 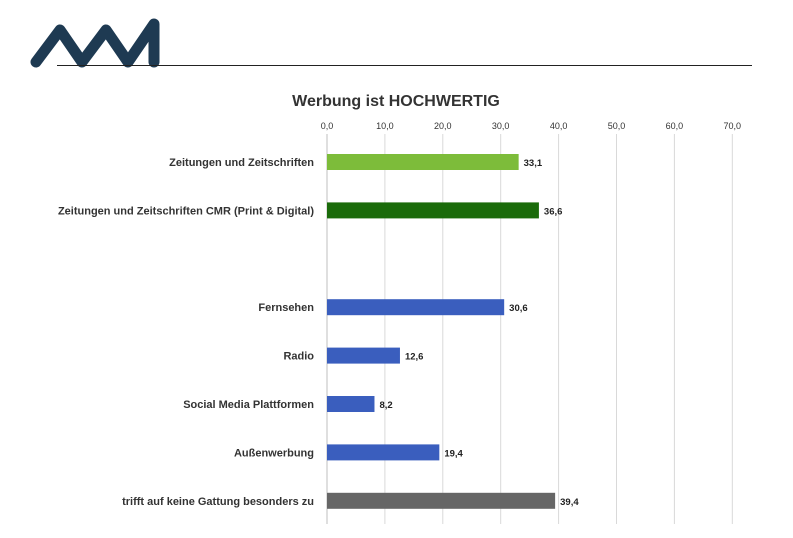 What do you see at coordinates (298, 357) in the screenshot?
I see `category-label: Radio` at bounding box center [298, 357].